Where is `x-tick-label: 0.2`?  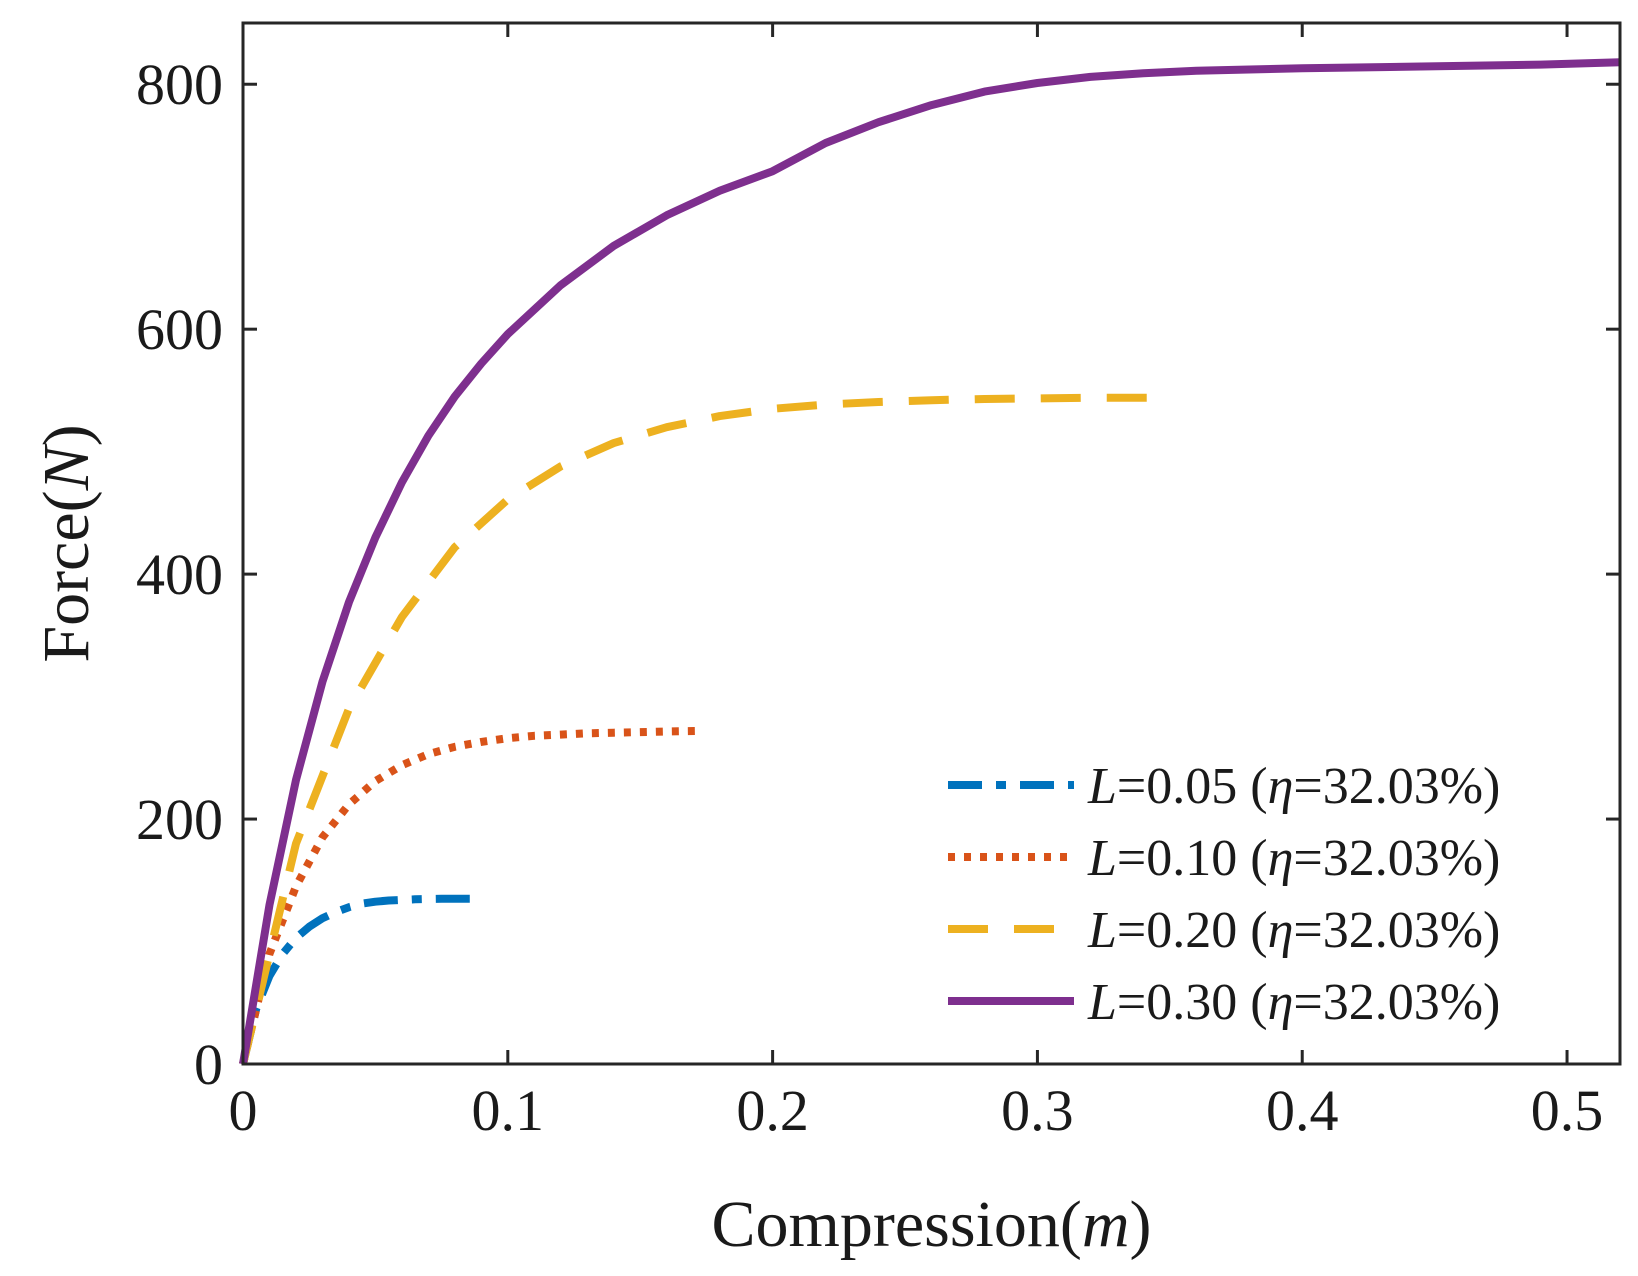 x-tick-label: 0.2 is located at coordinates (772, 1110).